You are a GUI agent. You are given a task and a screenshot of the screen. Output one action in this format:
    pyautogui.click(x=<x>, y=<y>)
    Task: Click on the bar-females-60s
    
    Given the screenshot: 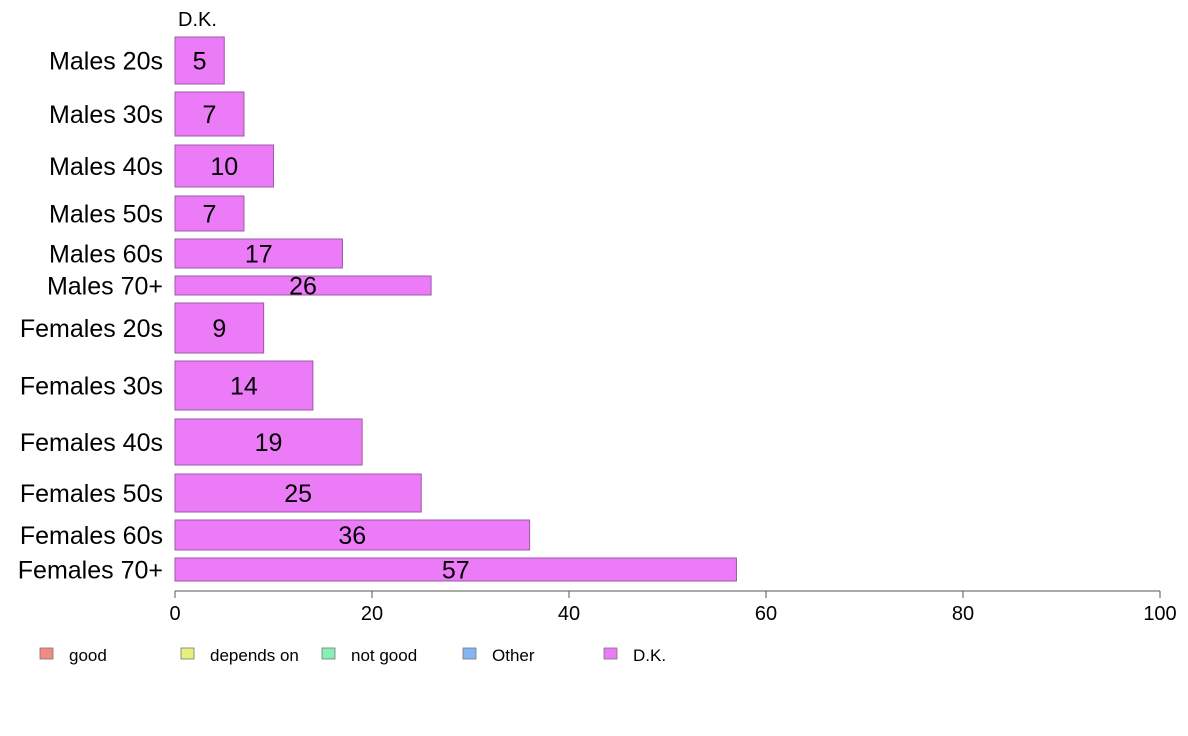 What is the action you would take?
    pyautogui.click(x=352, y=535)
    